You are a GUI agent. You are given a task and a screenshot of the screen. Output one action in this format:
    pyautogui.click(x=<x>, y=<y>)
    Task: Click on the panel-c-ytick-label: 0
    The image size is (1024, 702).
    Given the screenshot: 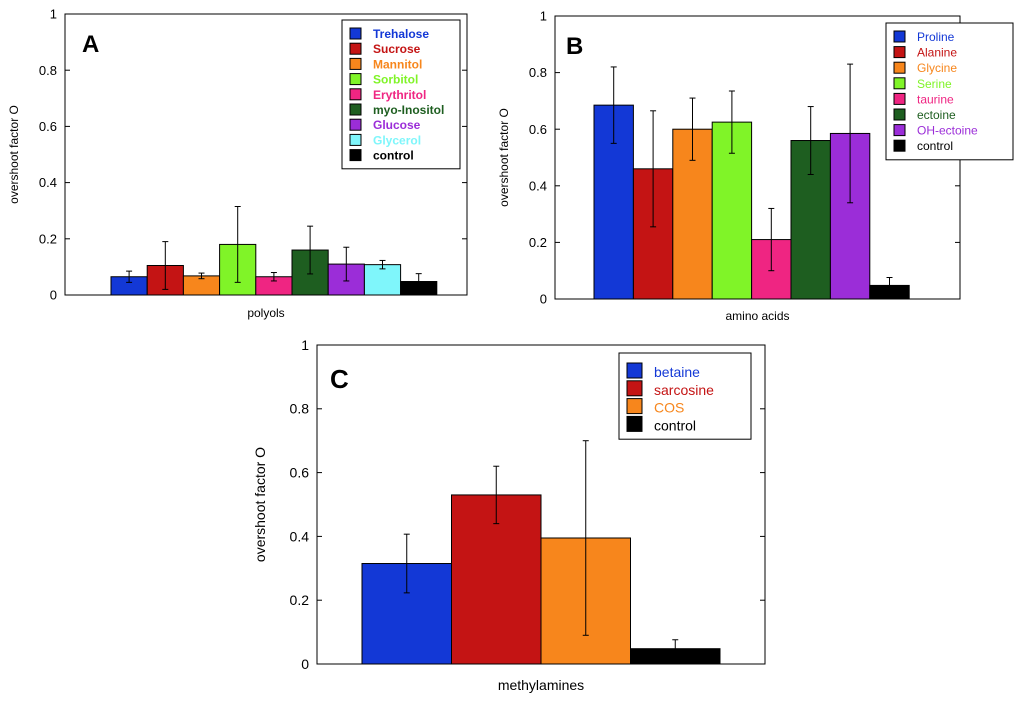 What is the action you would take?
    pyautogui.click(x=305, y=664)
    